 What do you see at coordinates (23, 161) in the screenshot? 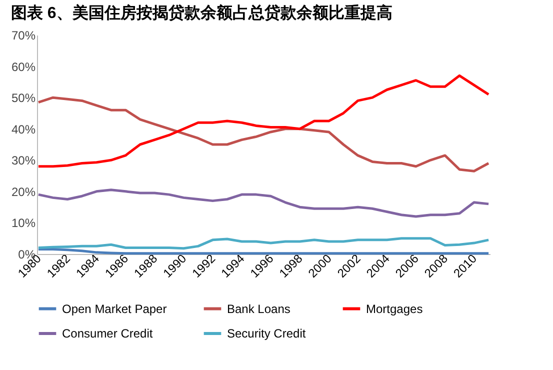
I see `y-tick-label: 30%` at bounding box center [23, 161].